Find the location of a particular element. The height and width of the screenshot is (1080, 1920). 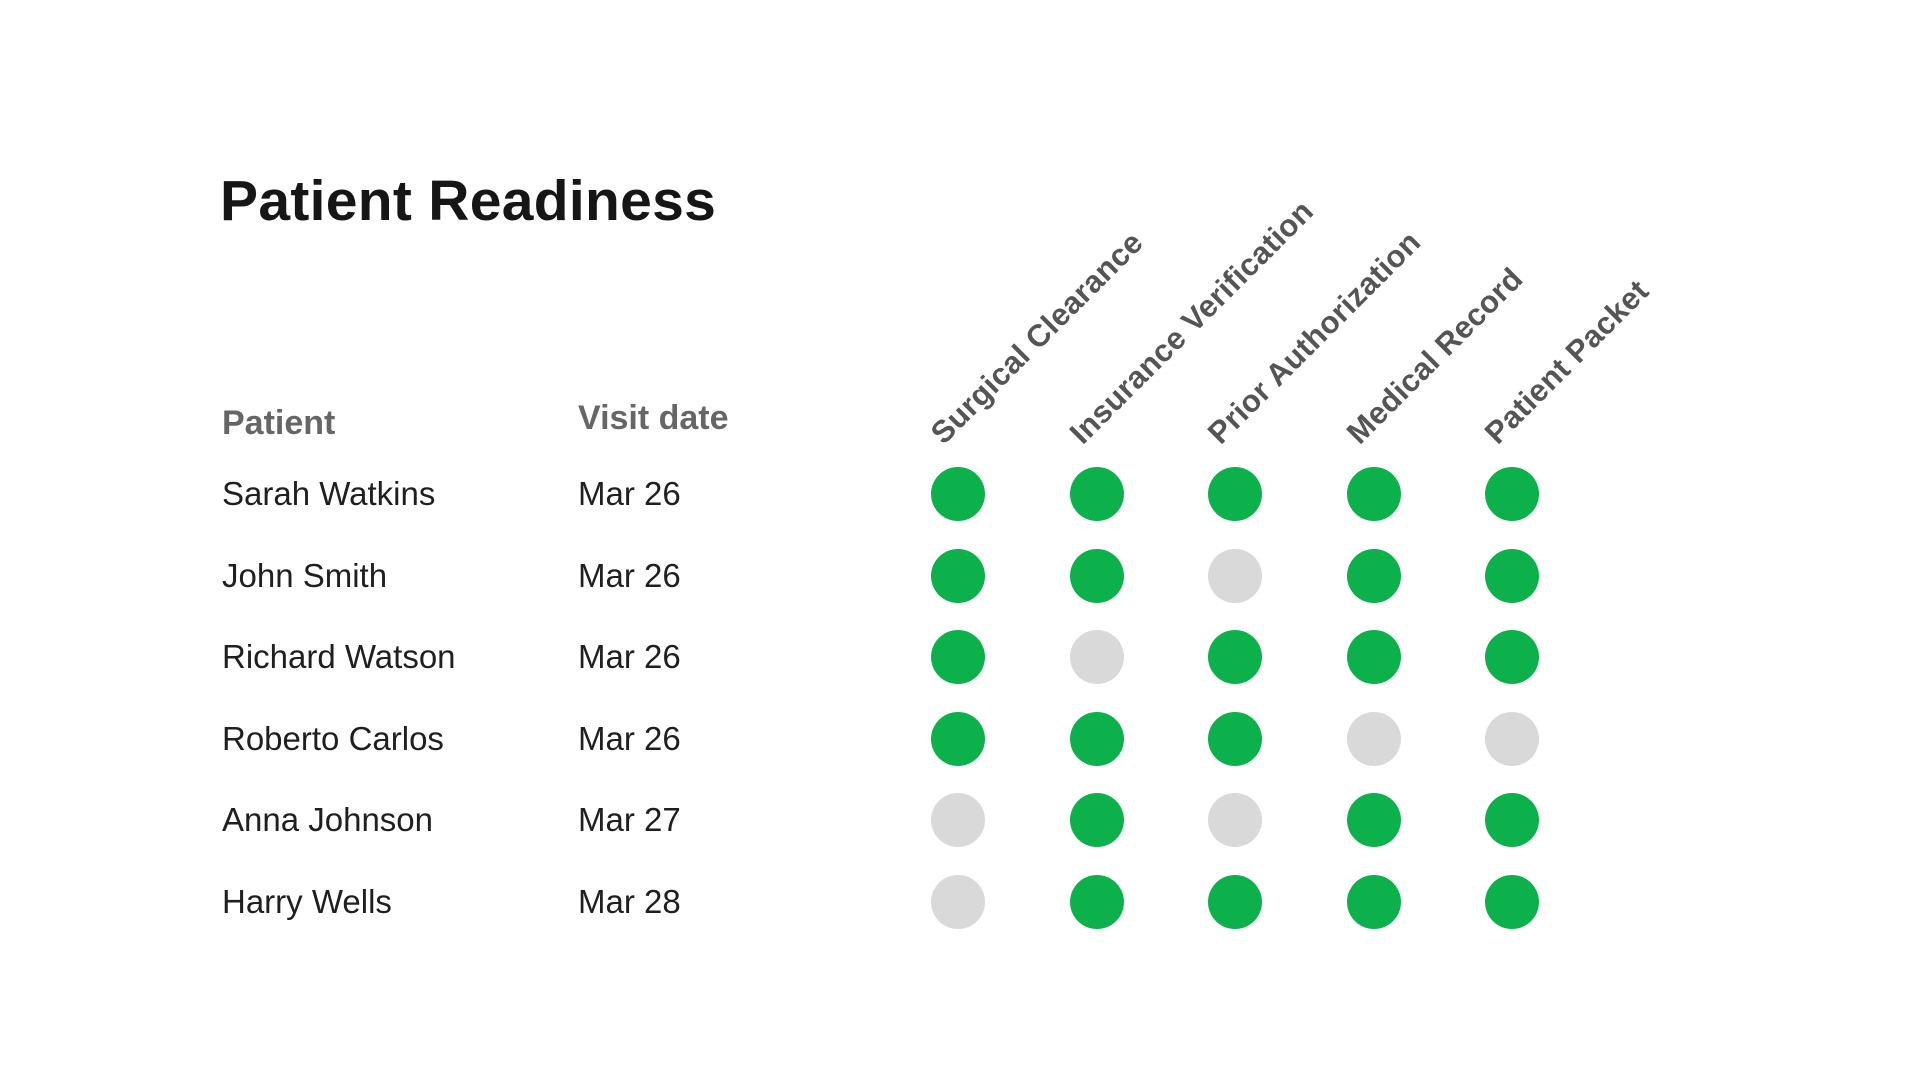

patient-name: Richard Watson is located at coordinates (339, 656).